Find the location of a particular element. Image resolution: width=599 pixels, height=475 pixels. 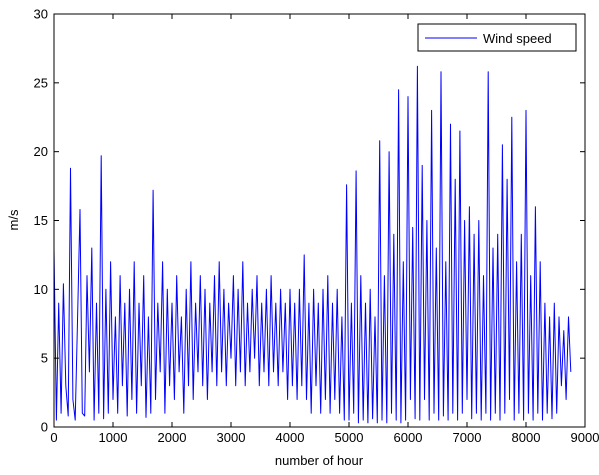

y-tick-label: 10 is located at coordinates (41, 289).